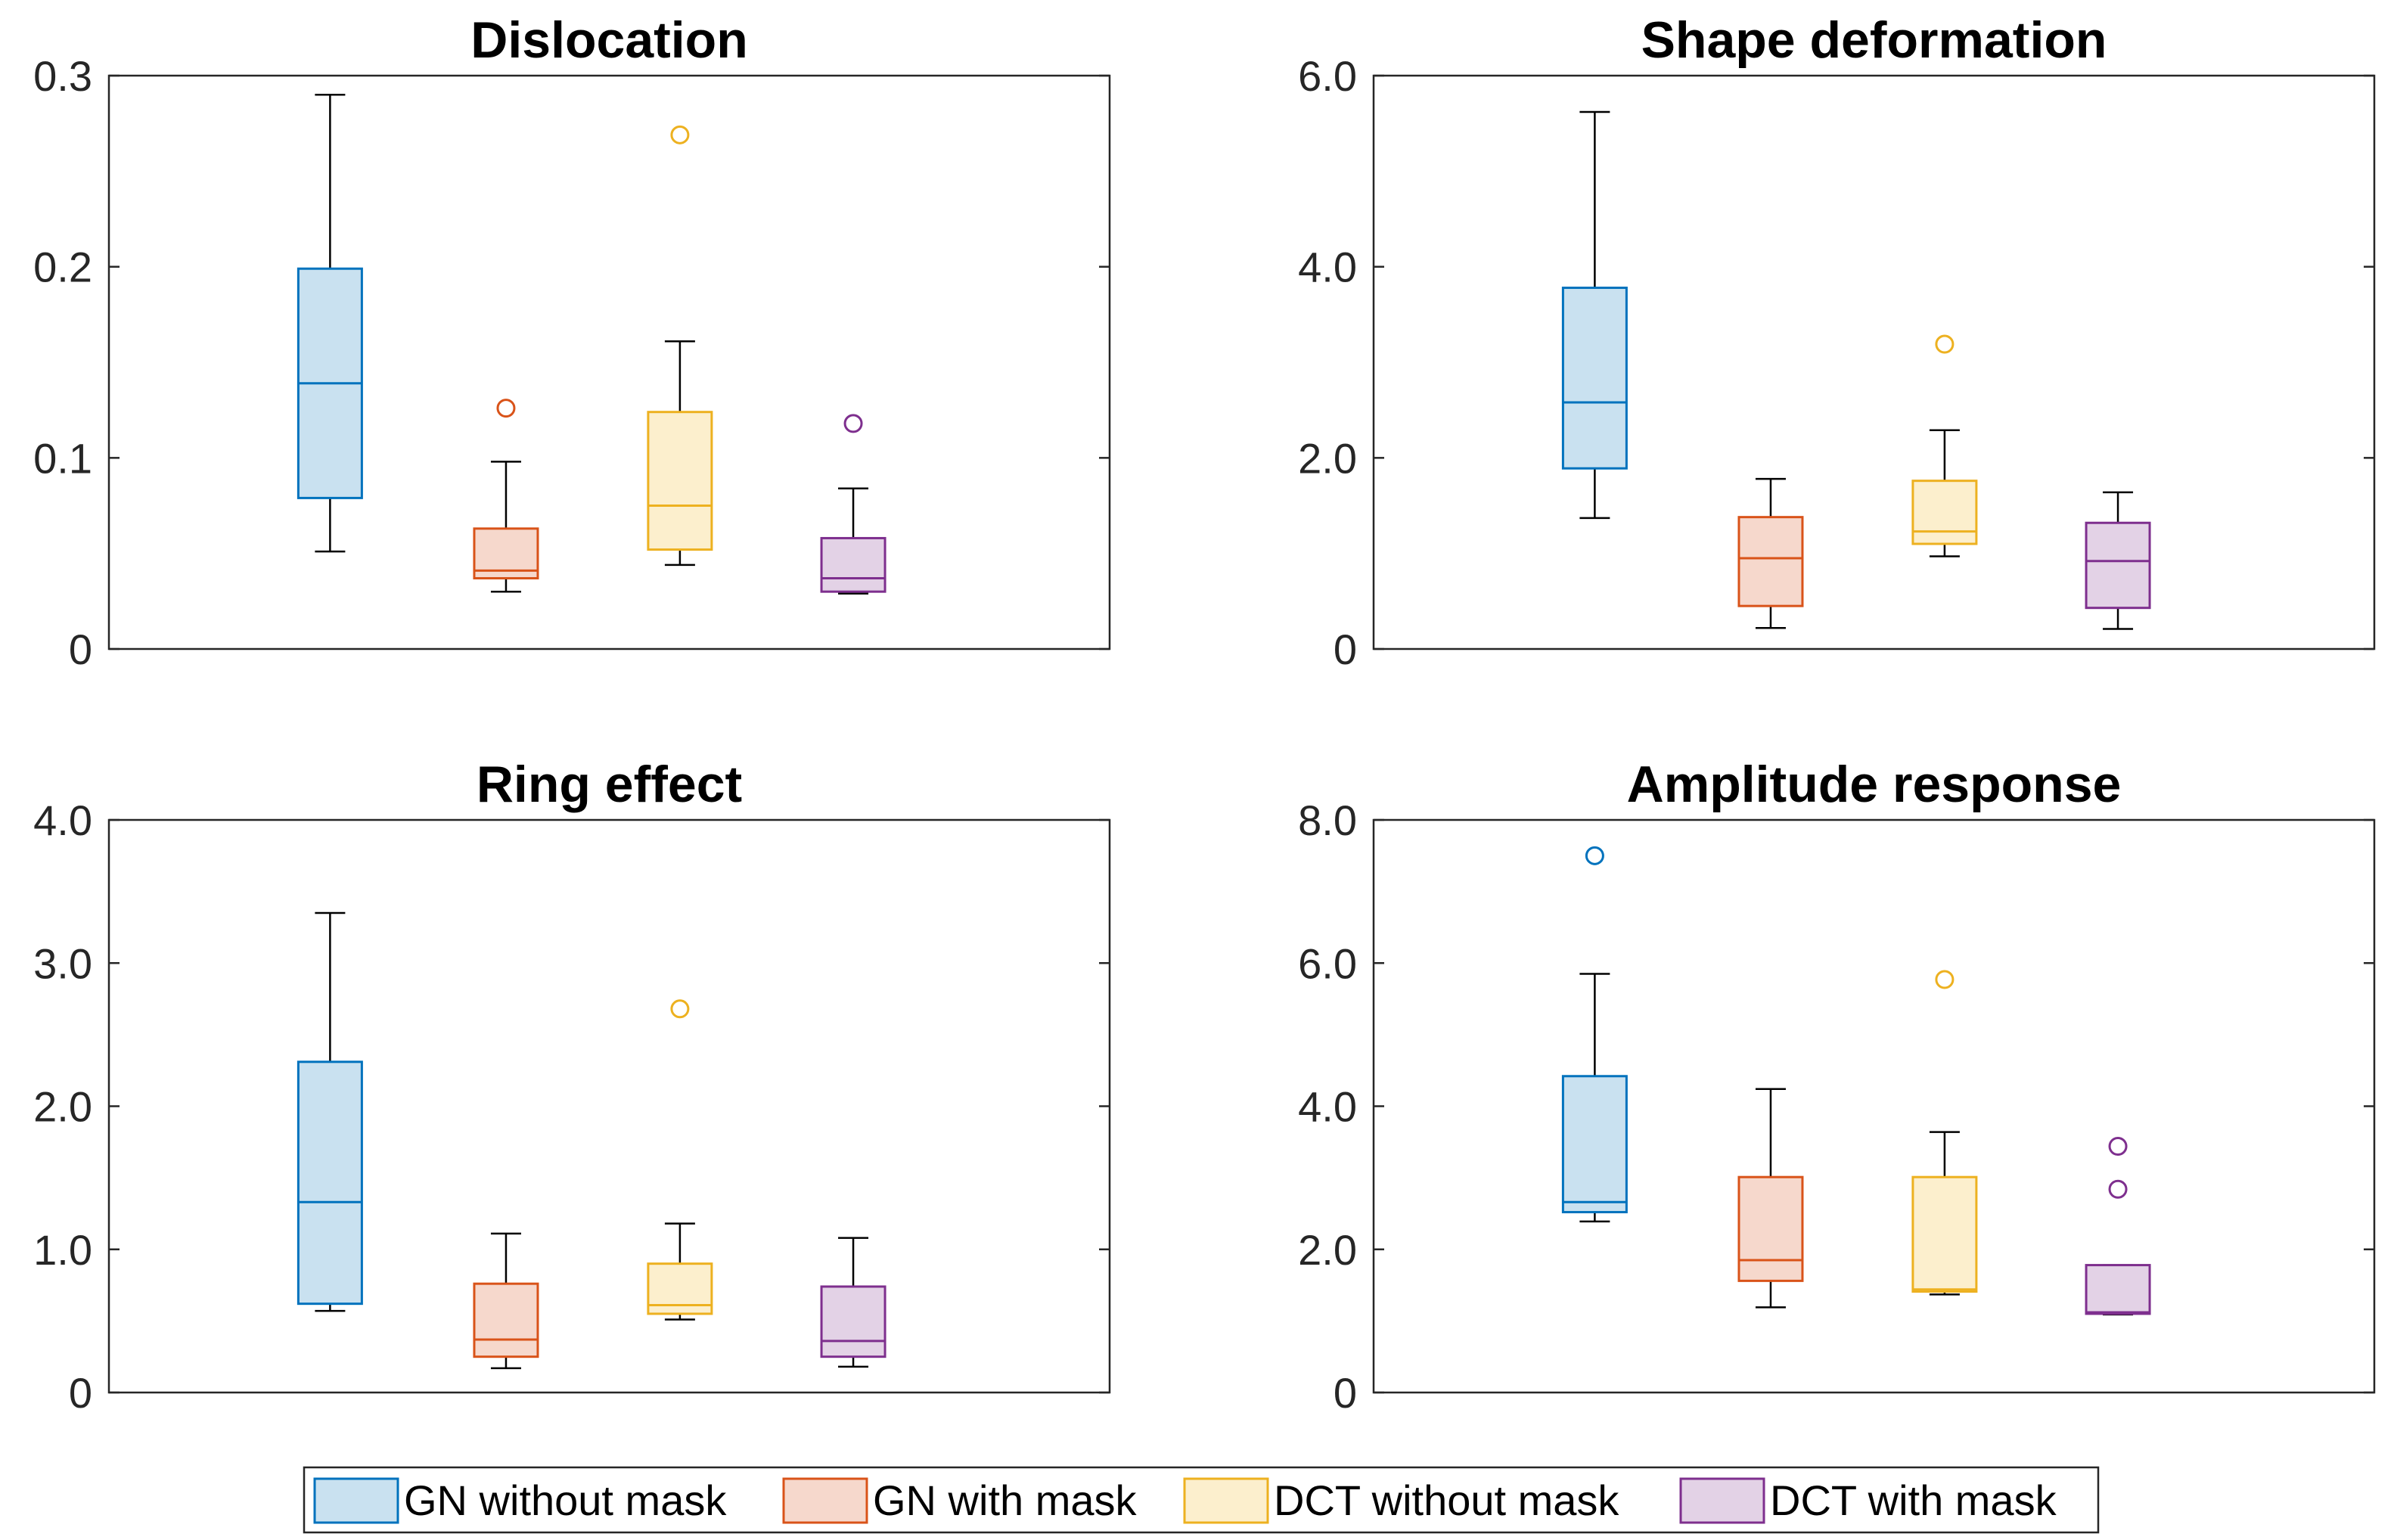  I want to click on legend-item-gn-with-mask: GN with mask, so click(959, 1500).